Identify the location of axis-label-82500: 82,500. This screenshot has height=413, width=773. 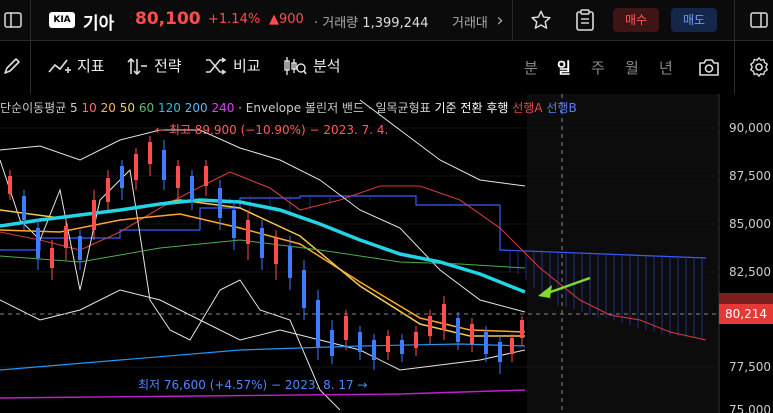
(750, 272).